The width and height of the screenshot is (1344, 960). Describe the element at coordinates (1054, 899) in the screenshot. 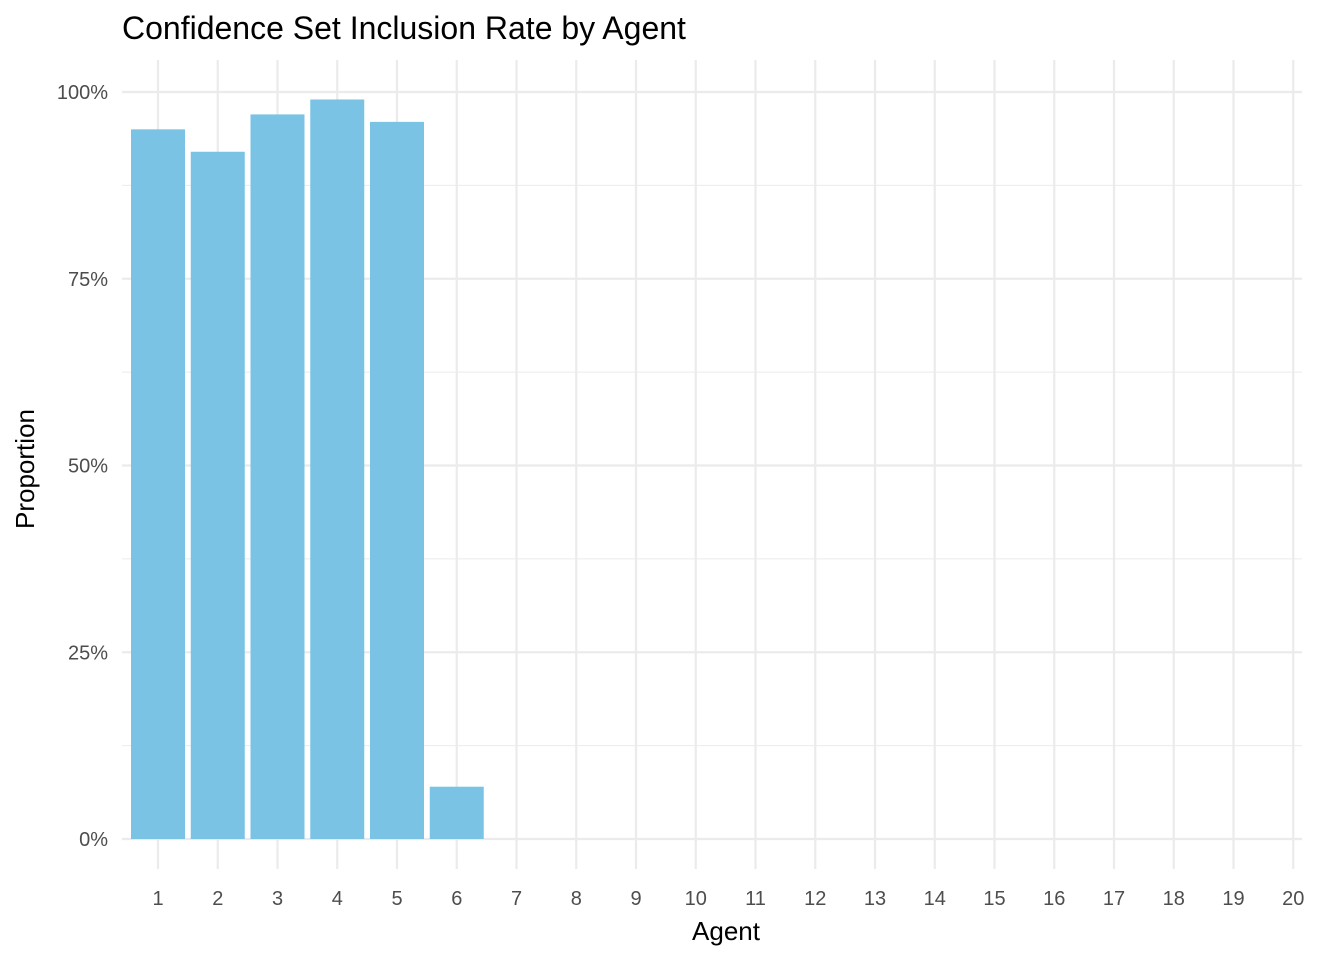

I see `x-tick-label: 16` at that location.